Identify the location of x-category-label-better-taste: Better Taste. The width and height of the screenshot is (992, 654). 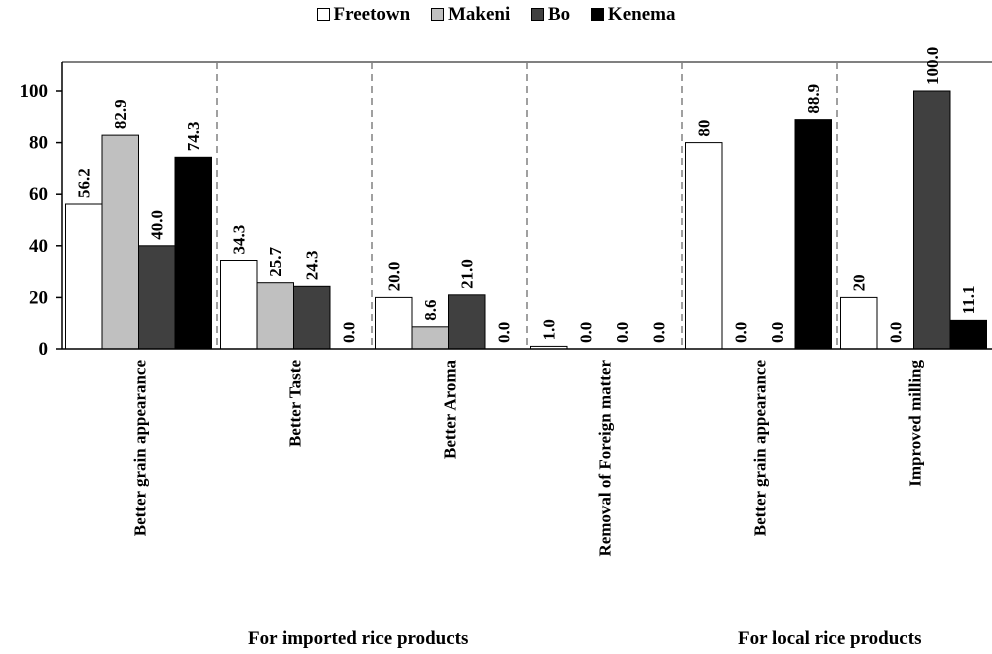
(295, 403).